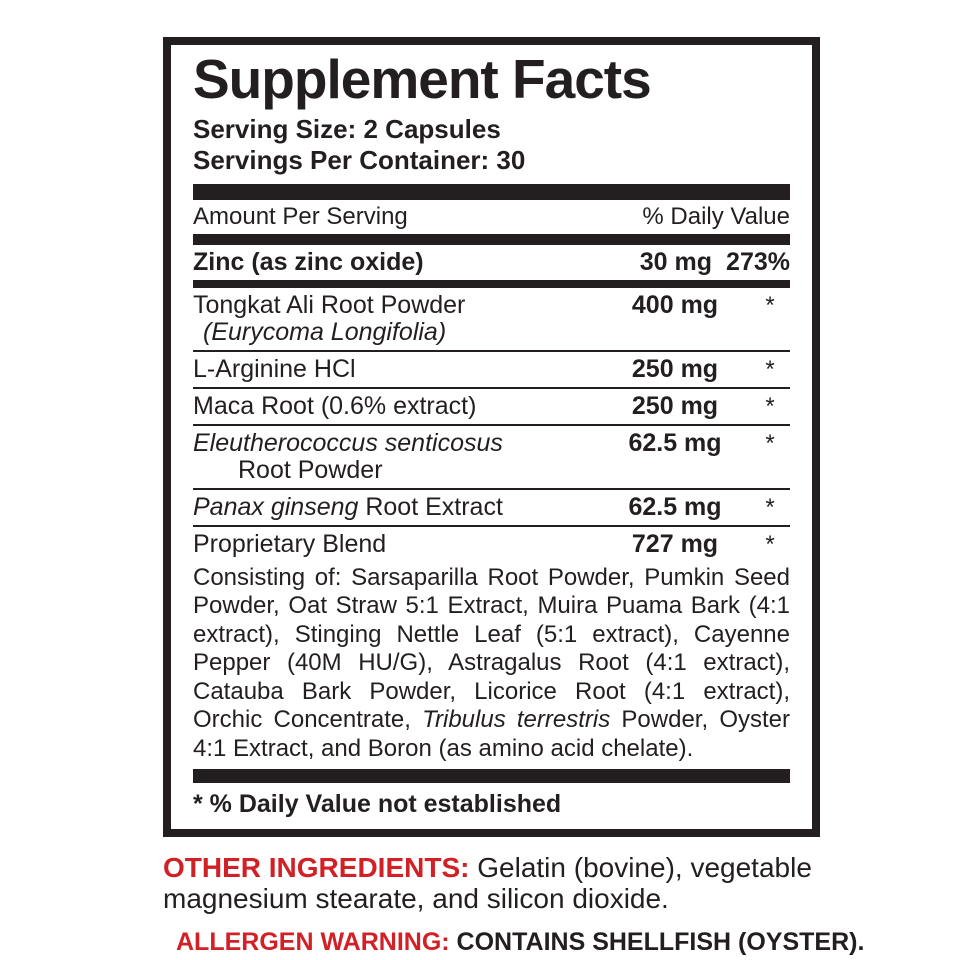 The height and width of the screenshot is (960, 960). Describe the element at coordinates (675, 304) in the screenshot. I see `nutrient-amount: 400 mg` at that location.